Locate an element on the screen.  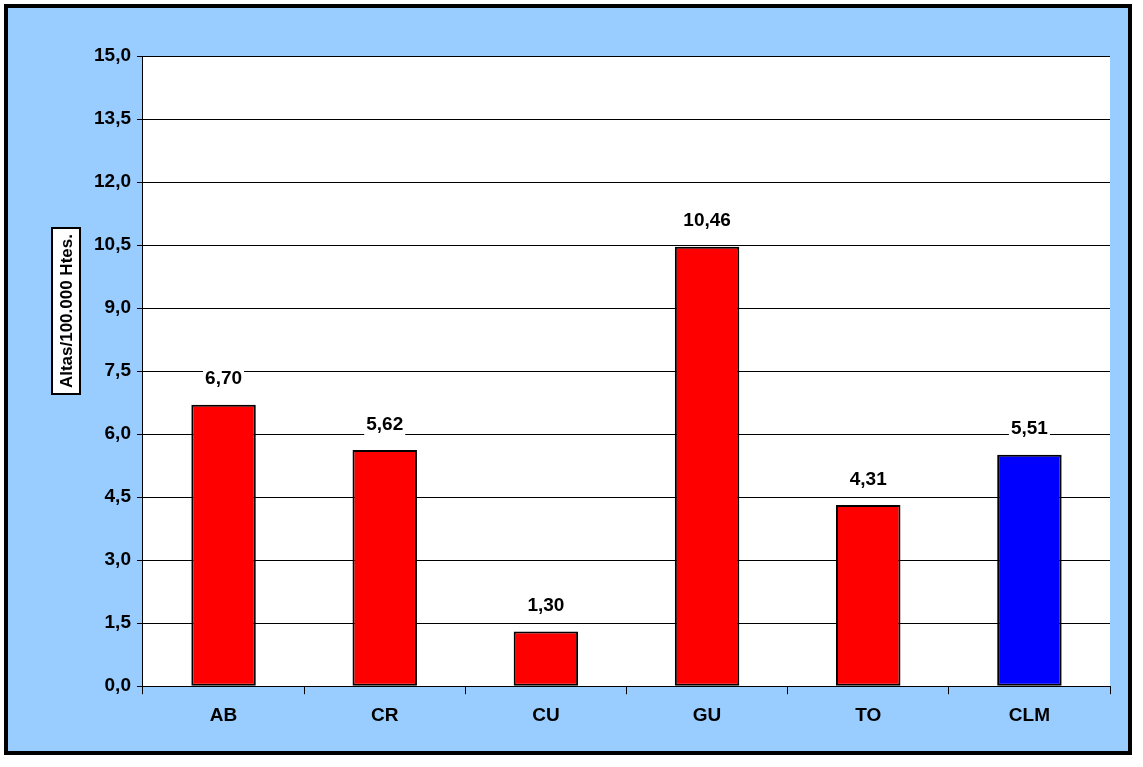
data-label: 4,31 is located at coordinates (868, 478).